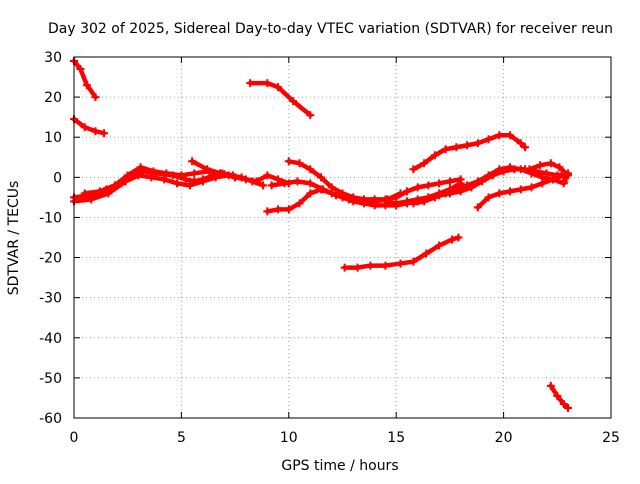 The image size is (640, 484). What do you see at coordinates (50, 339) in the screenshot?
I see `y-tick-label: -40` at bounding box center [50, 339].